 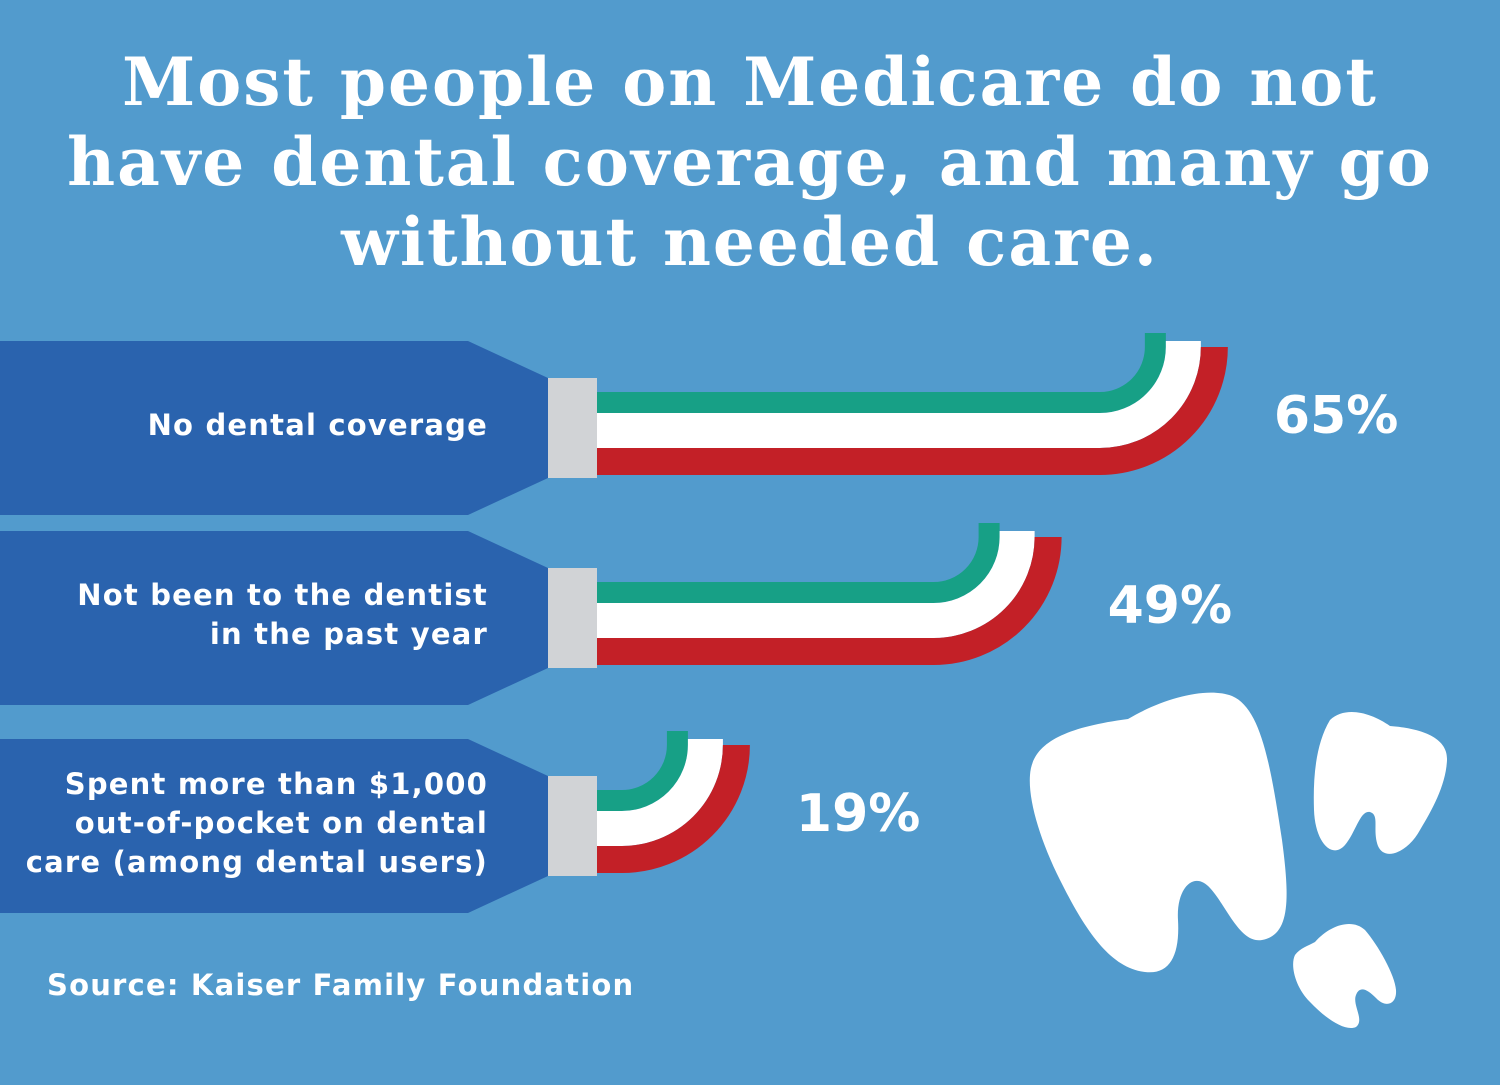 I want to click on category-label-line: No dental coverage, so click(x=317, y=424).